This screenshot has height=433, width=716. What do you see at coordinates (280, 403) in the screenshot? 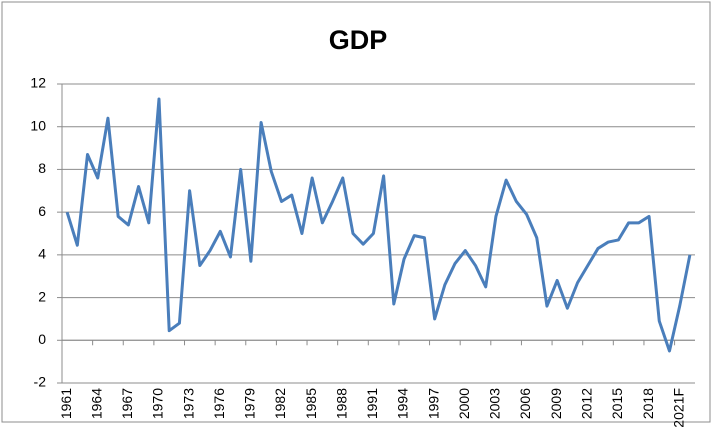
I see `x-tick-label: 1982` at bounding box center [280, 403].